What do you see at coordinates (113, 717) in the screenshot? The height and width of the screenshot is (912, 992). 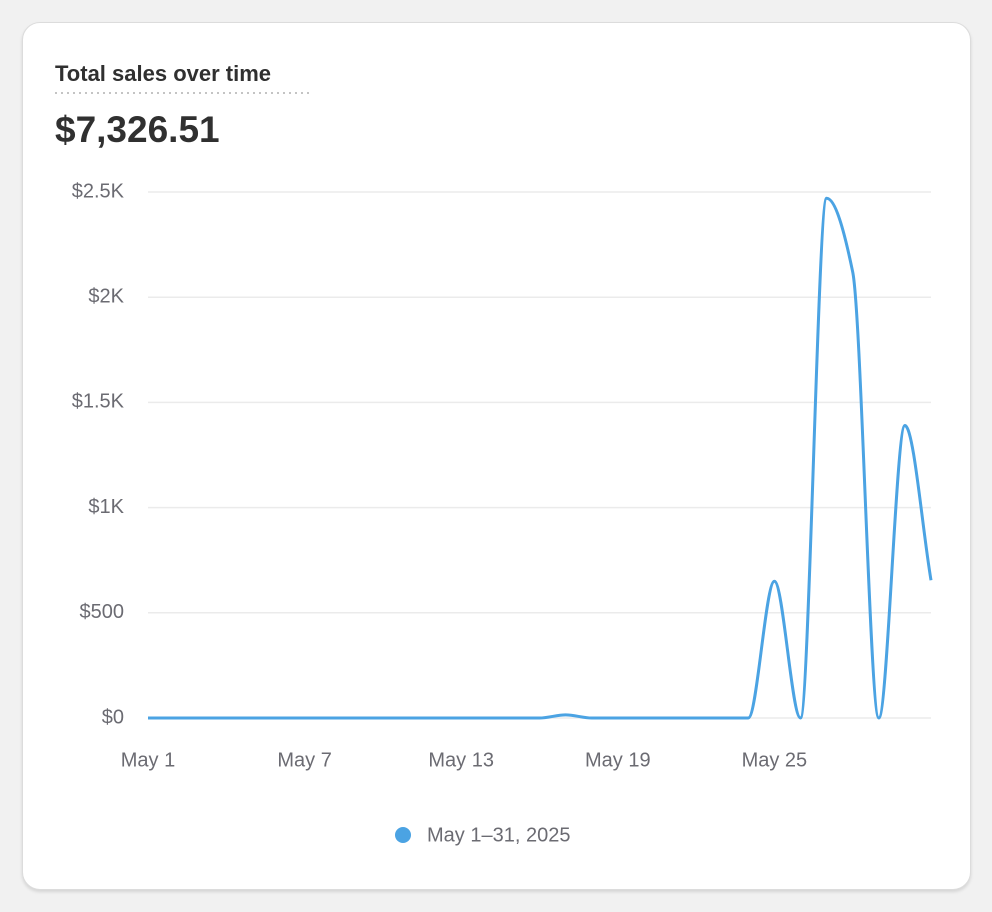 I see `y-tick-label: $0` at bounding box center [113, 717].